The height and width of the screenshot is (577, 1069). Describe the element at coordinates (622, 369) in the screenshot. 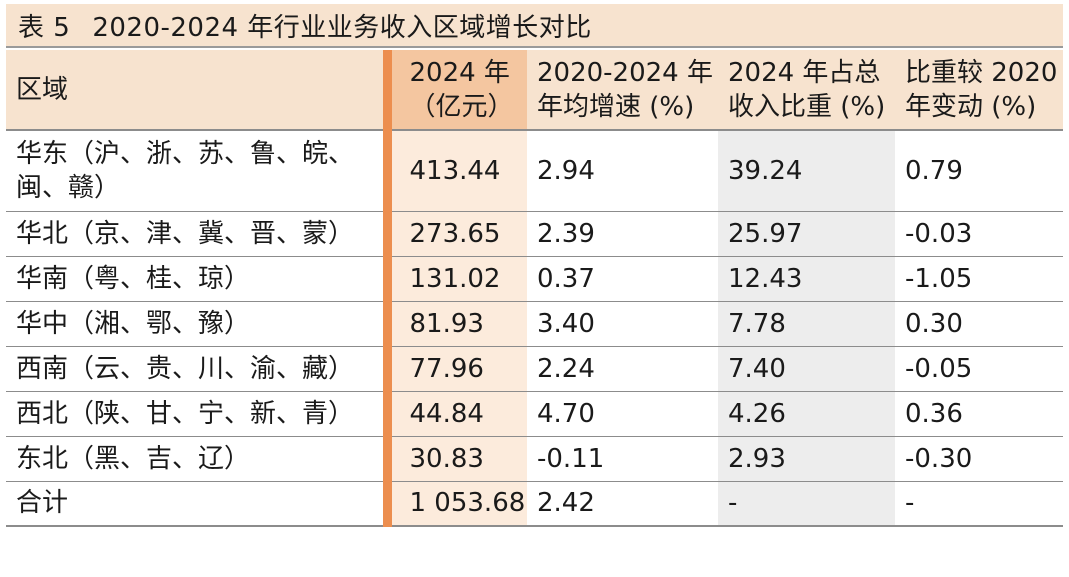

I see `cell-cagr: 2.24` at that location.